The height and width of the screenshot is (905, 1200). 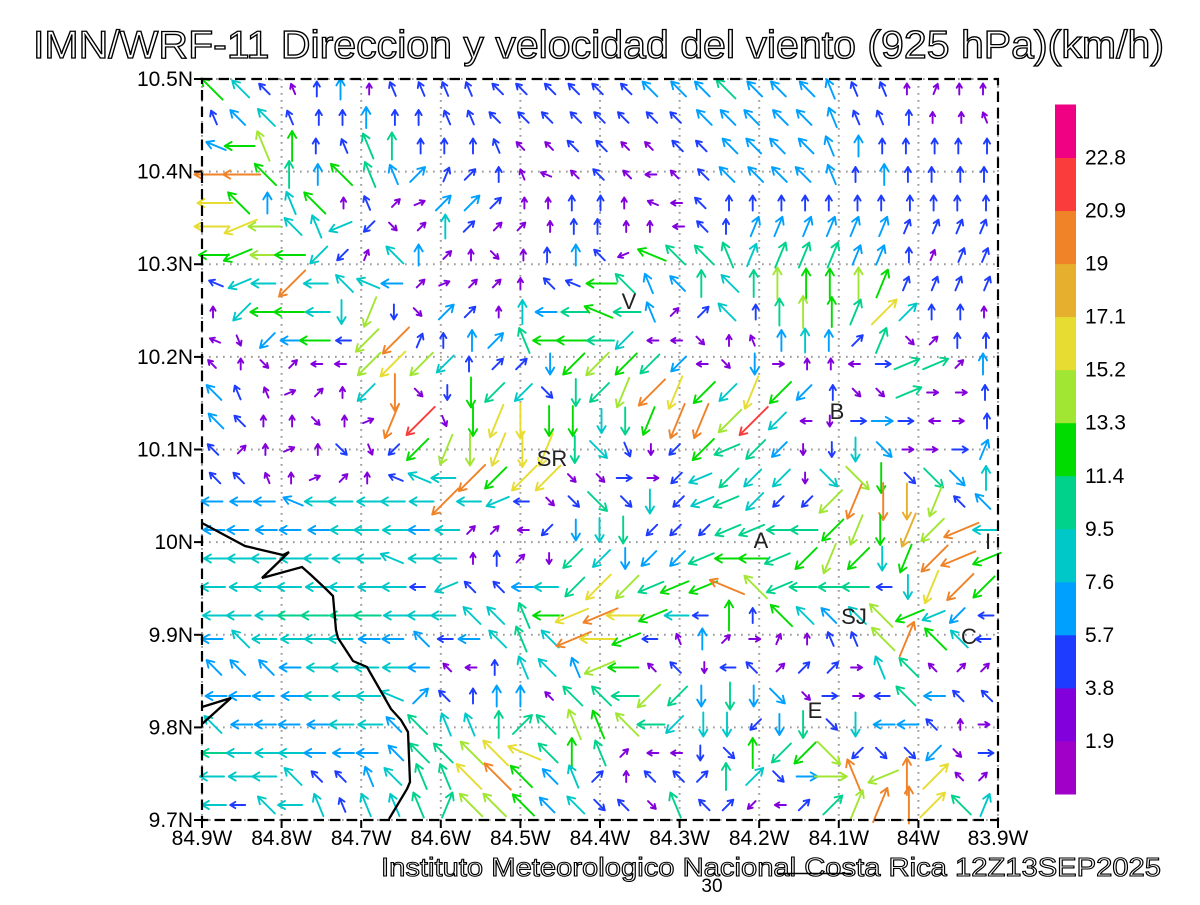 What do you see at coordinates (520, 838) in the screenshot?
I see `svg-text: 84.5W` at bounding box center [520, 838].